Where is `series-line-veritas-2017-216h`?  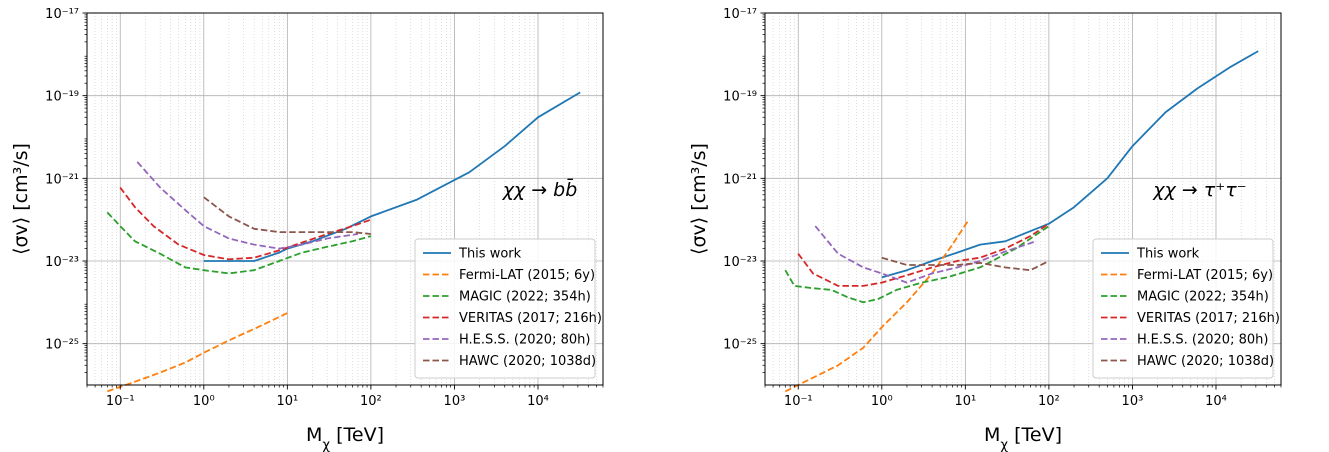
series-line-veritas-2017-216h is located at coordinates (923, 254).